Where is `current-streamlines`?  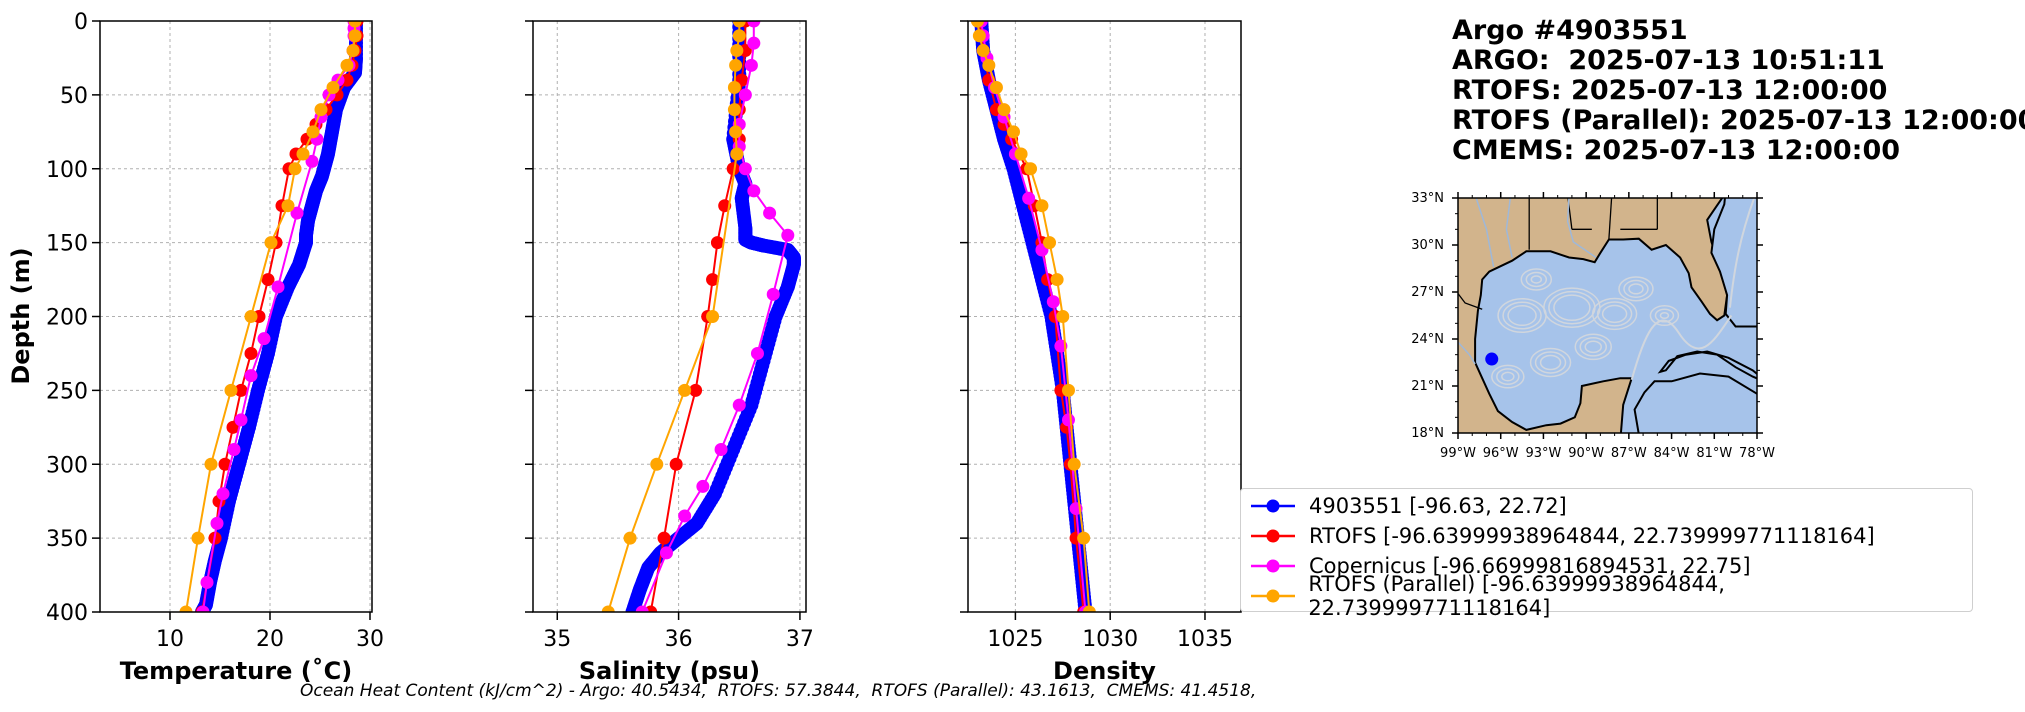 current-streamlines is located at coordinates (1623, 293).